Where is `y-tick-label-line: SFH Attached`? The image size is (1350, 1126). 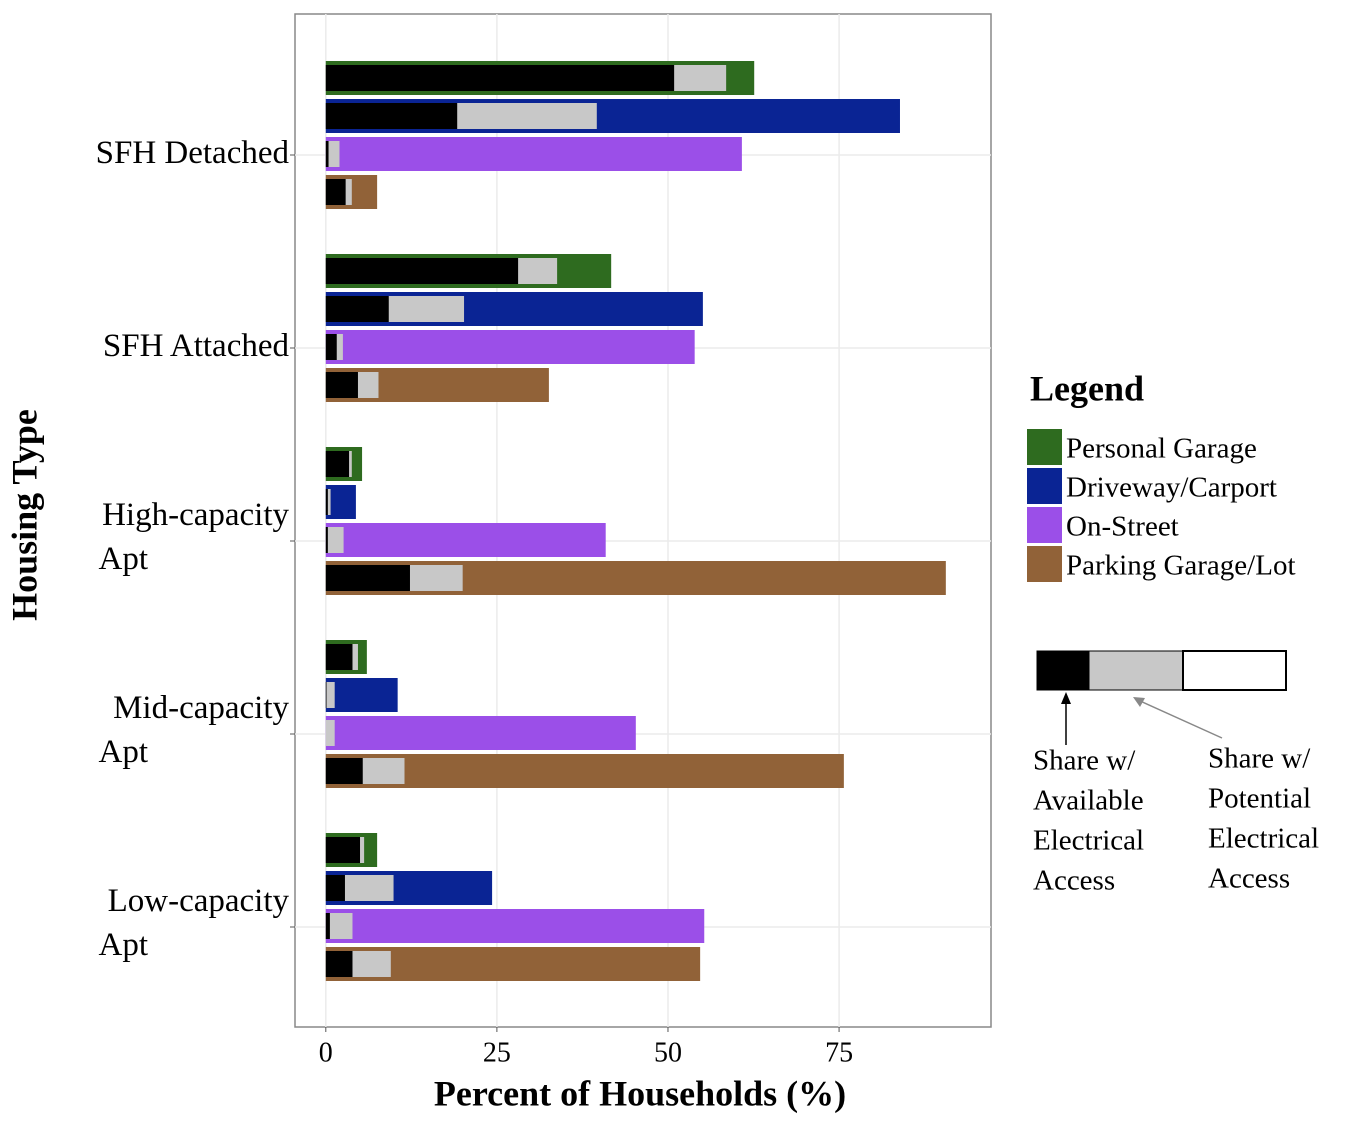 y-tick-label-line: SFH Attached is located at coordinates (196, 346).